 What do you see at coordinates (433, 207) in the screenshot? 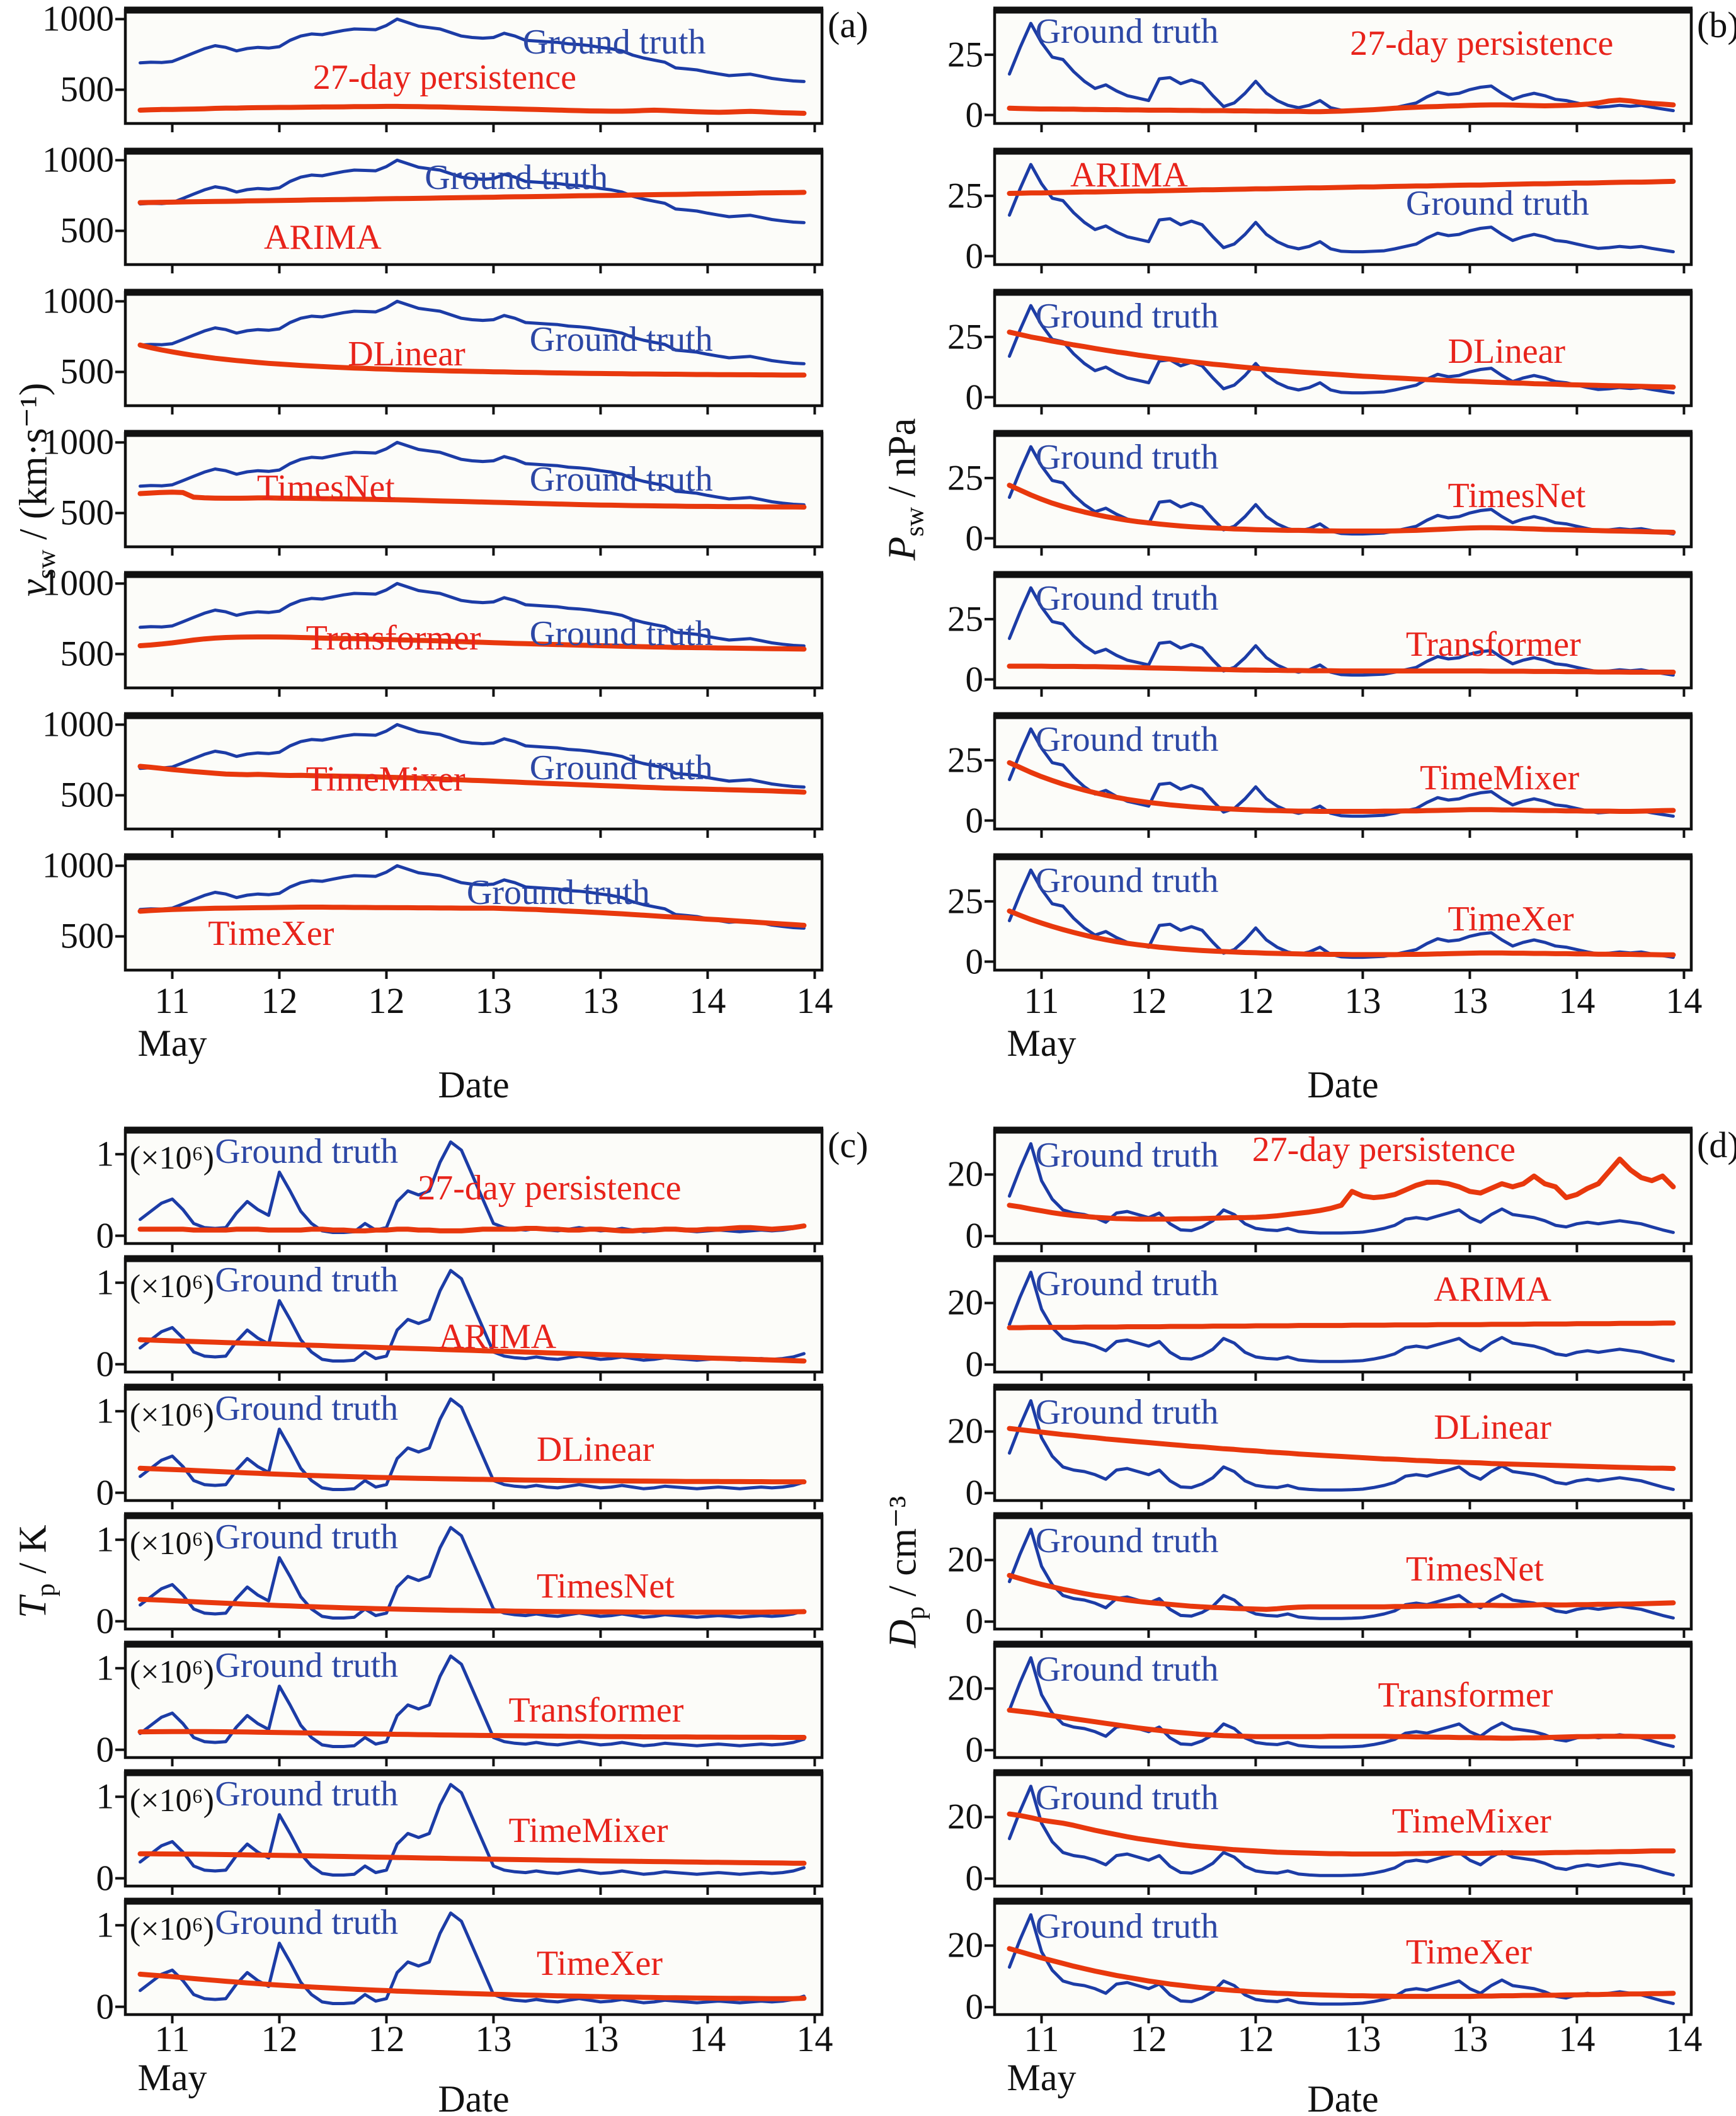
I see `subplot-a2-arima: 1000 500 Ground truth ARIMA` at bounding box center [433, 207].